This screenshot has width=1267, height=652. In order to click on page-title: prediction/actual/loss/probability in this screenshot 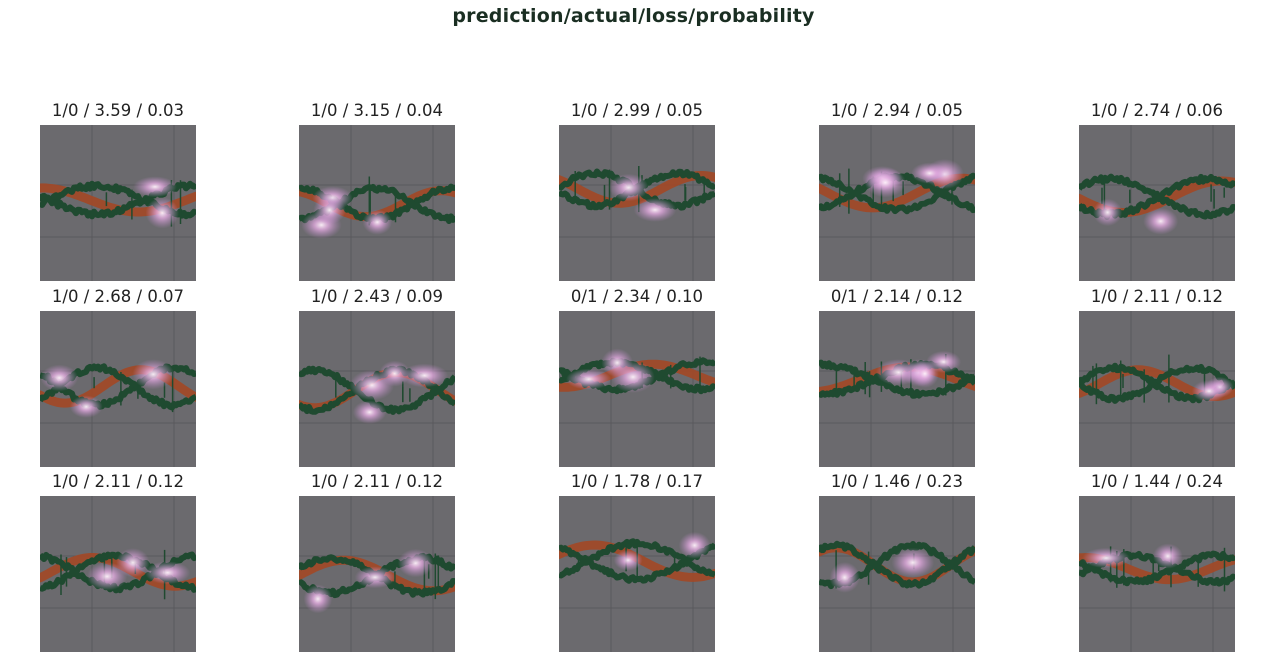, I will do `click(633, 16)`.